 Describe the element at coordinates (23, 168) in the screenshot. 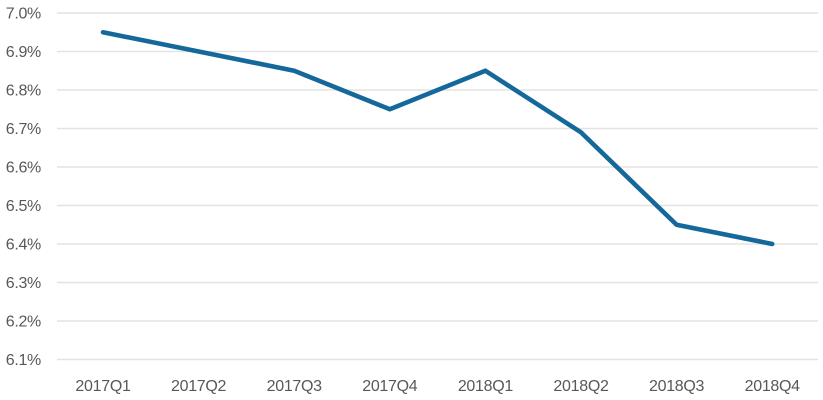

I see `y-tick-label: 6.6%` at that location.